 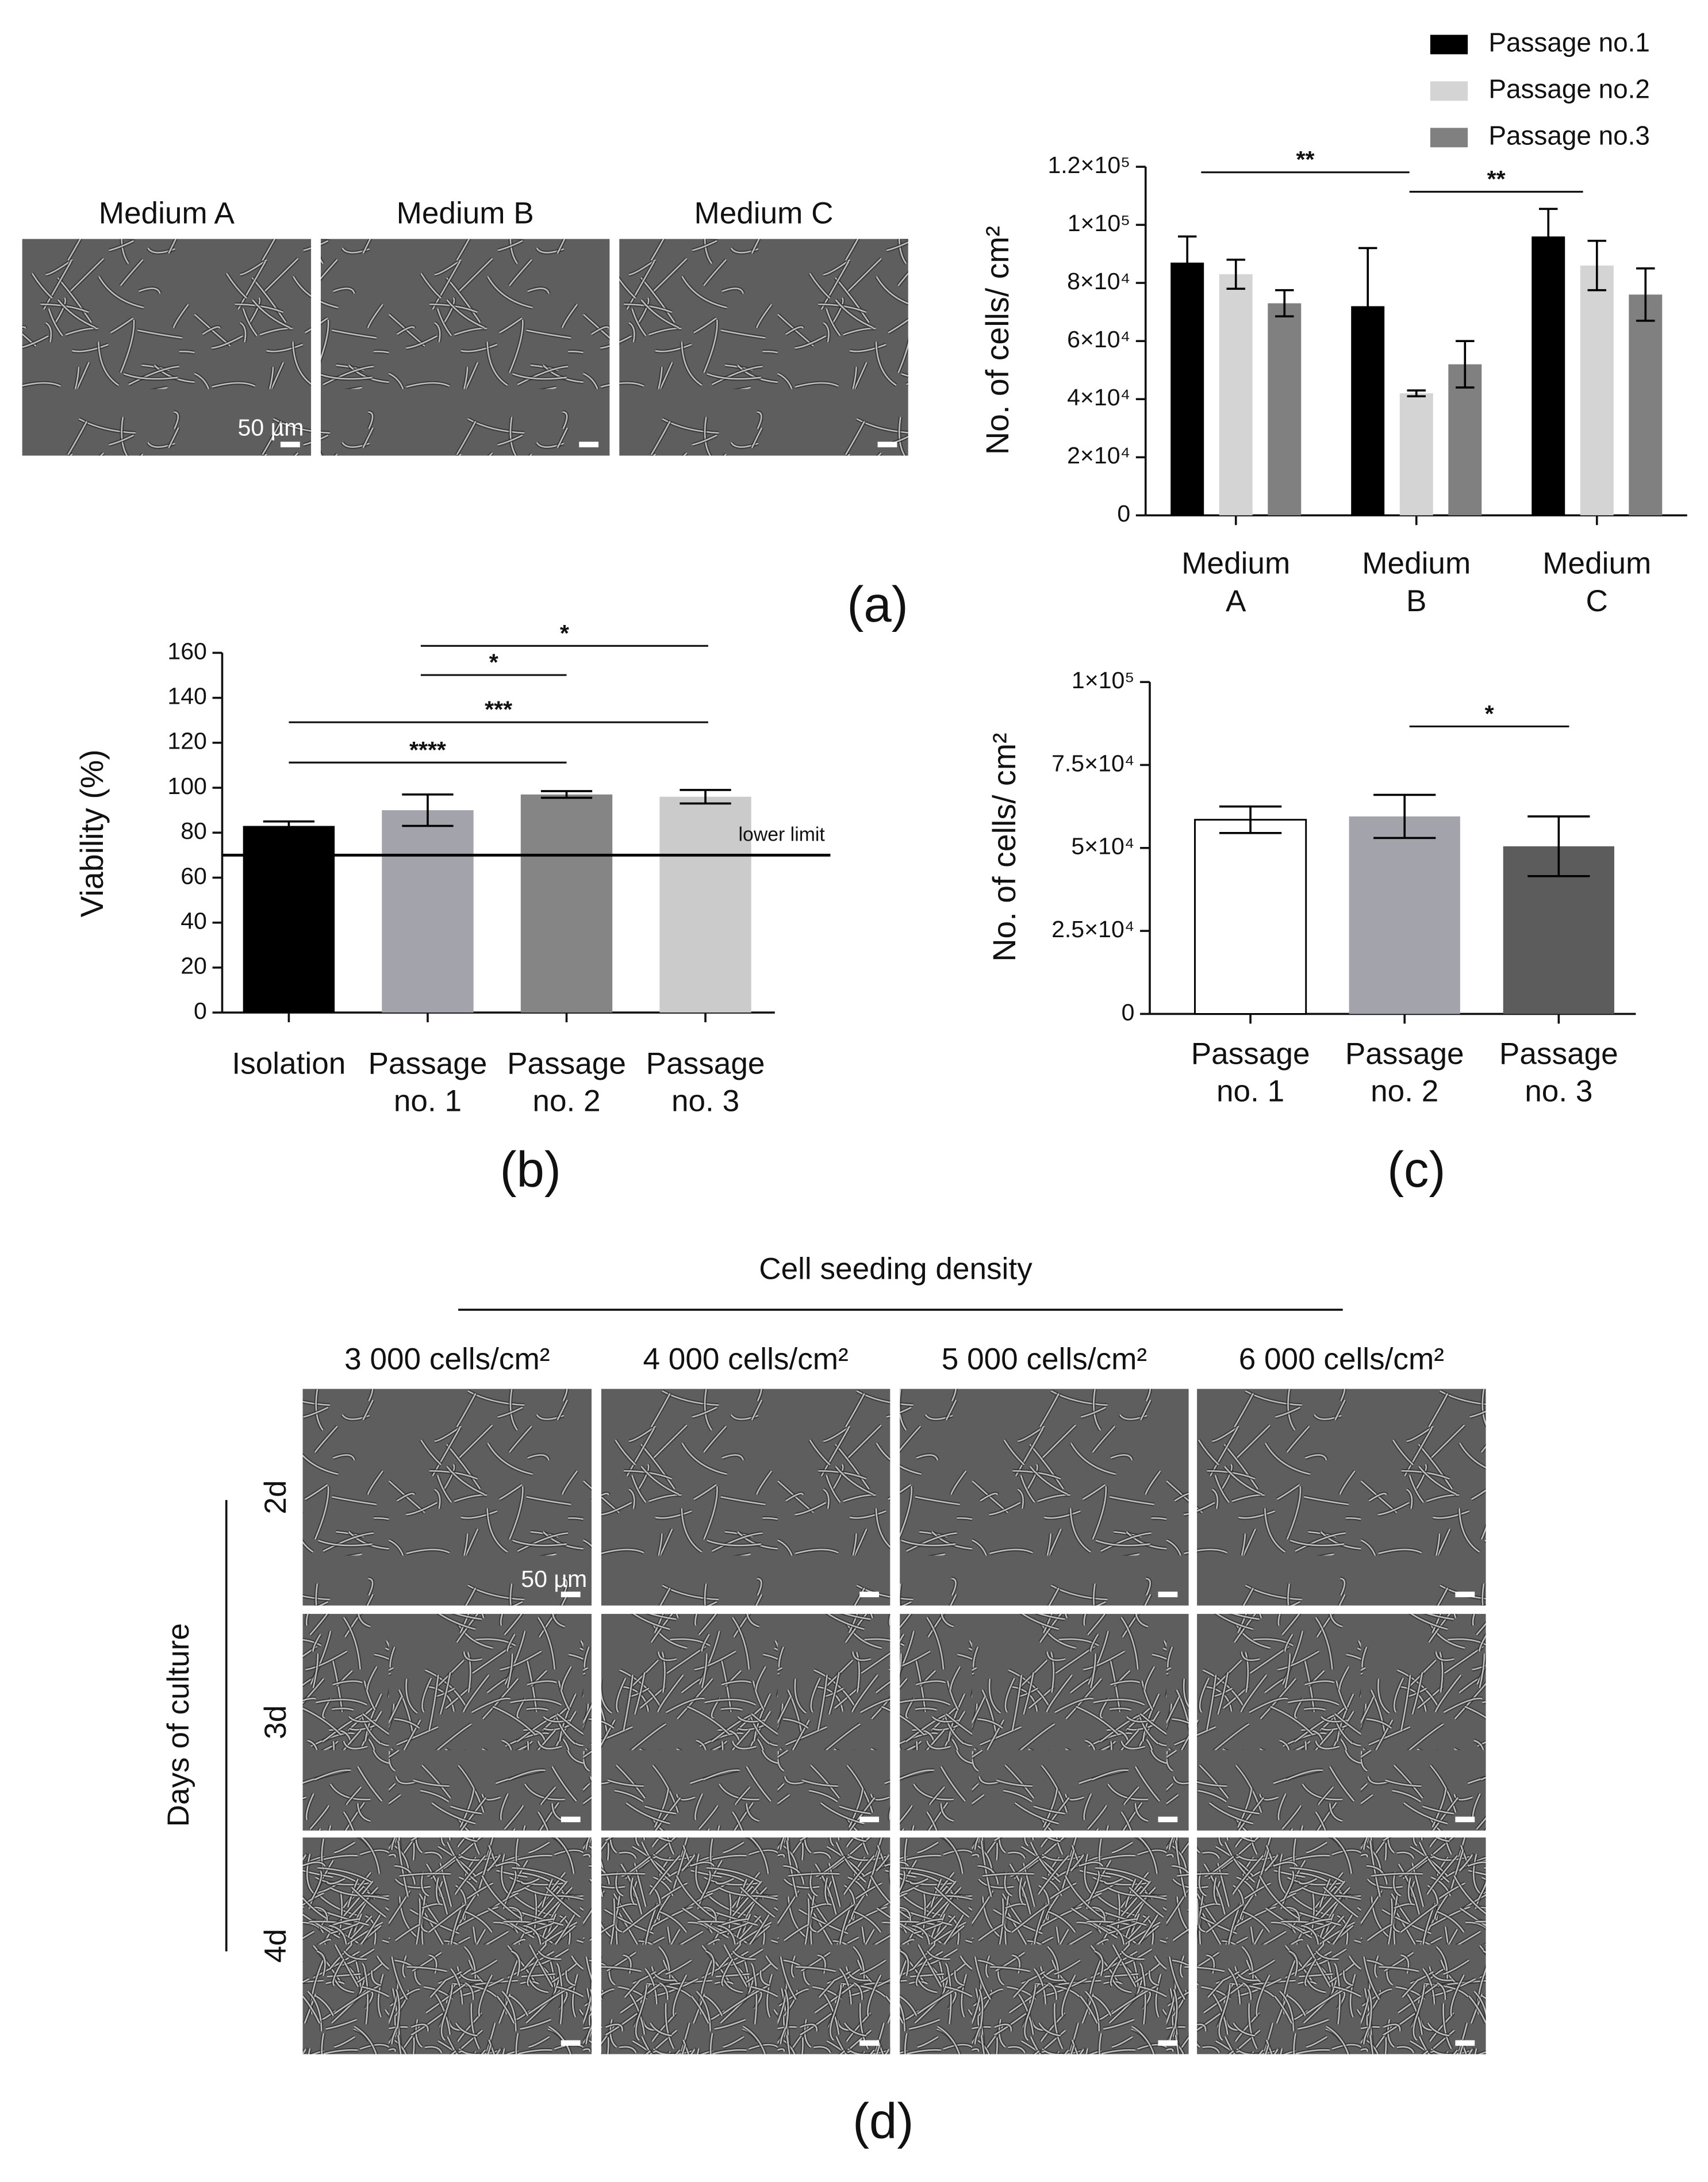 I want to click on y-tick-label: 7.5×10⁴, so click(x=1092, y=763).